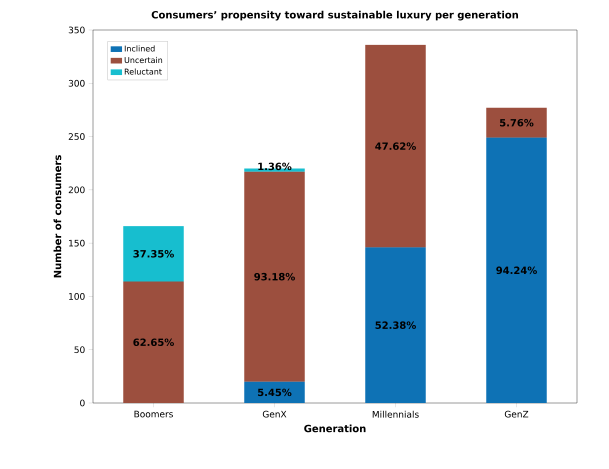 The image size is (609, 469). I want to click on chart-title: Consumers’ propensity toward sustainable luxury per generation, so click(335, 15).